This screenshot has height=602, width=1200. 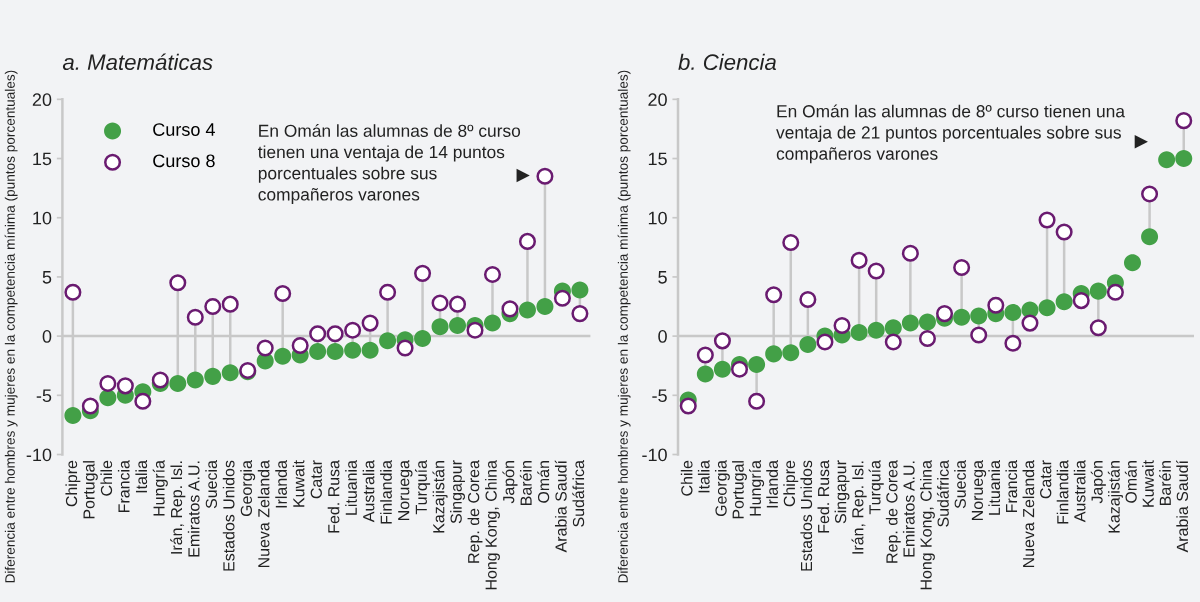 What do you see at coordinates (137, 62) in the screenshot?
I see `chart-title: a. Matemáticas` at bounding box center [137, 62].